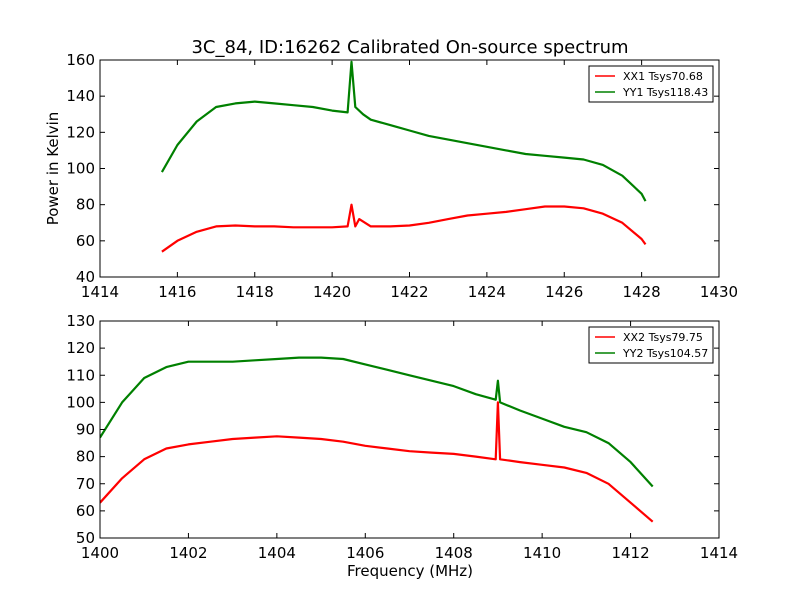 This screenshot has height=600, width=800. I want to click on legend: XX1 Tsys70.68 YY1 Tsys118.43, so click(651, 84).